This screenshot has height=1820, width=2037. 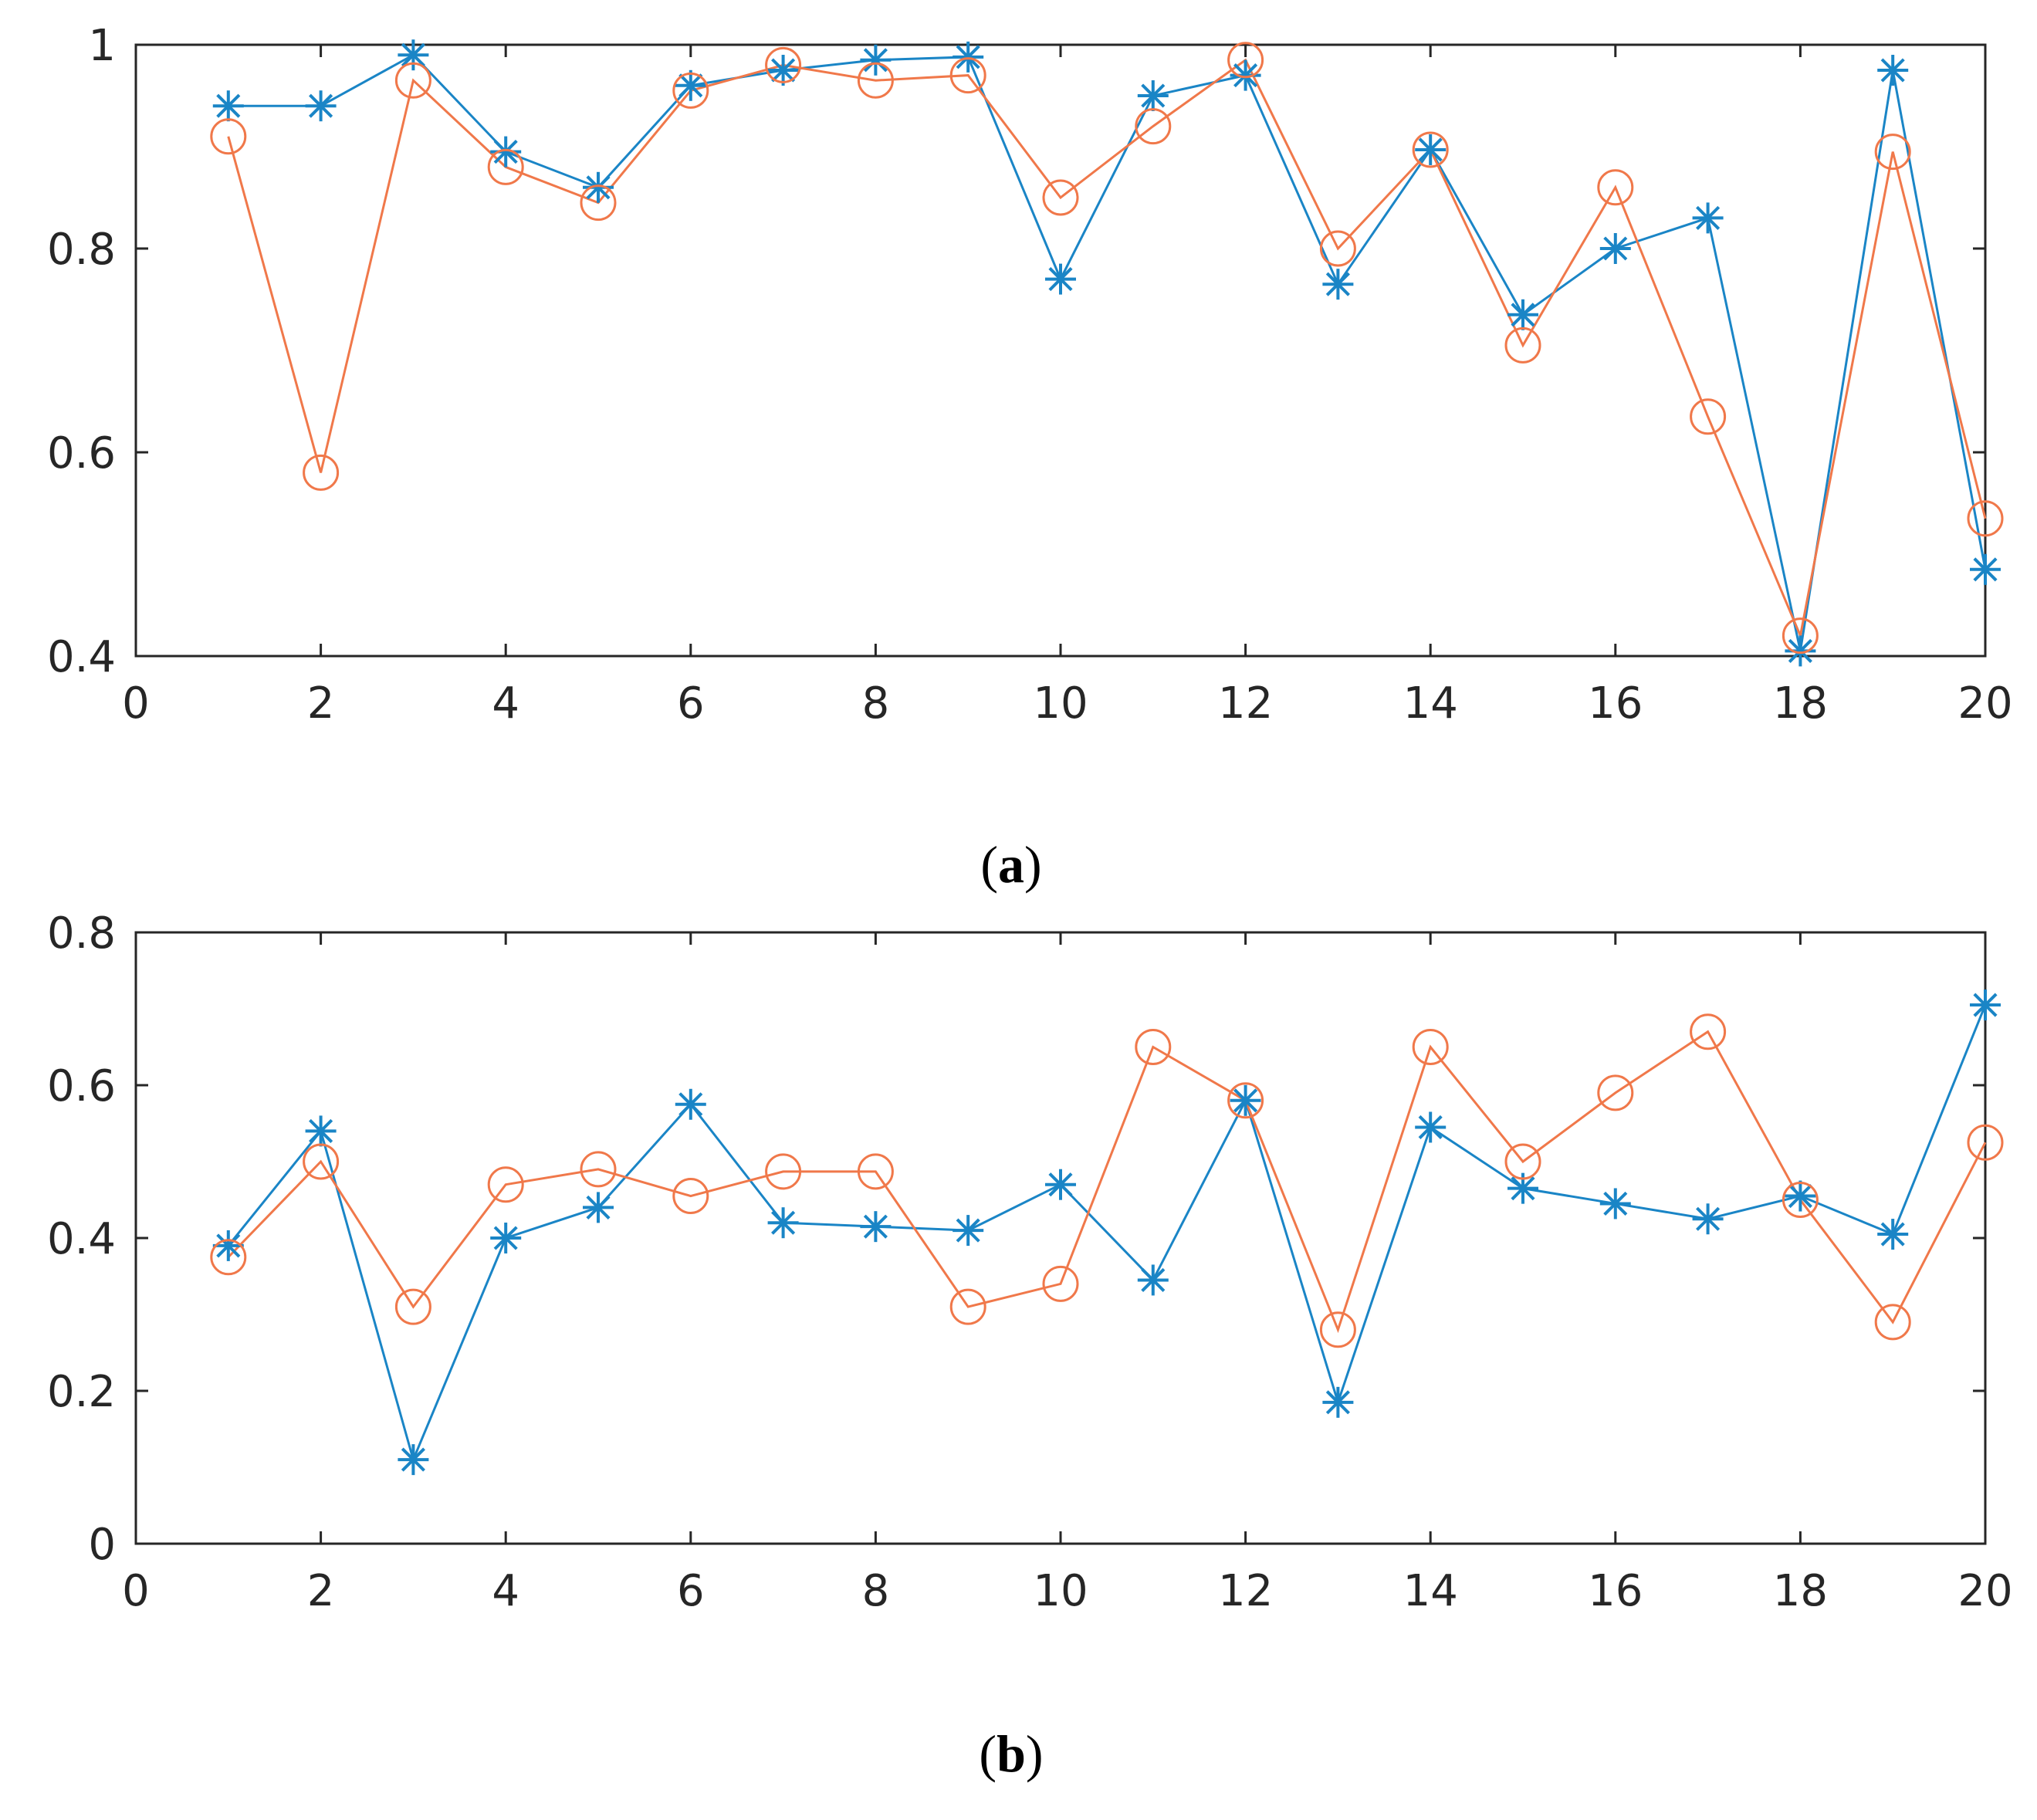 What do you see at coordinates (1011, 1753) in the screenshot?
I see `caption-b: (b)` at bounding box center [1011, 1753].